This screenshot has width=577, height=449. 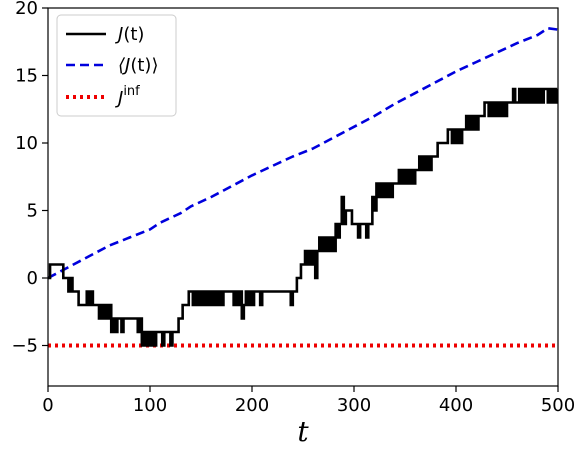 I want to click on x-tick-label: 200, so click(x=252, y=405).